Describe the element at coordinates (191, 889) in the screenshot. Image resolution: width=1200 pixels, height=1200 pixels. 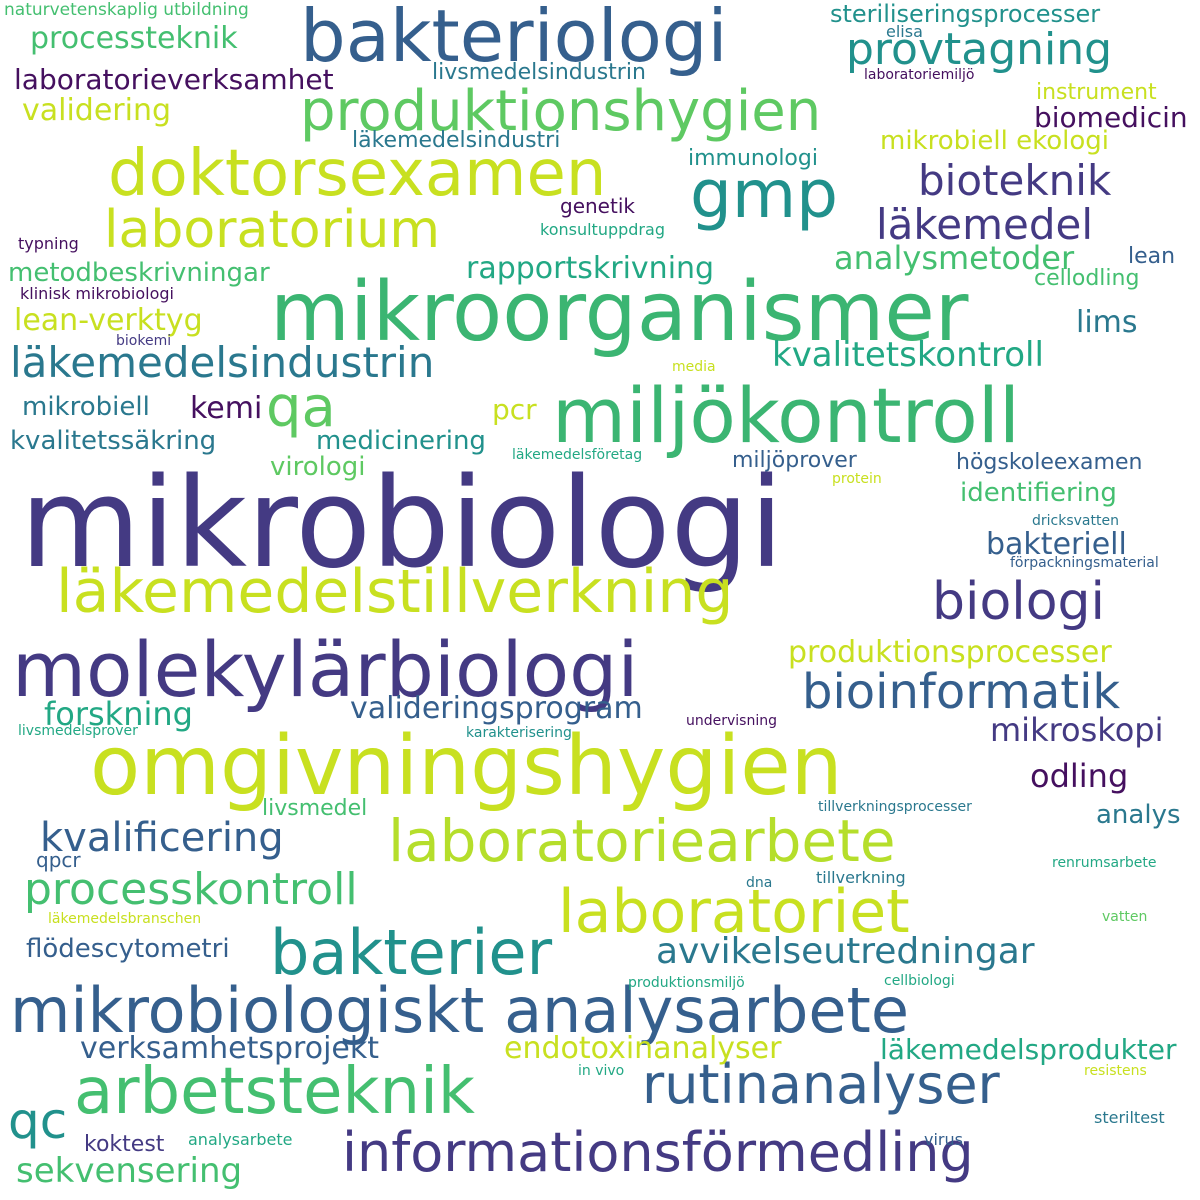
I see `word-processkontroll: processkontroll` at that location.